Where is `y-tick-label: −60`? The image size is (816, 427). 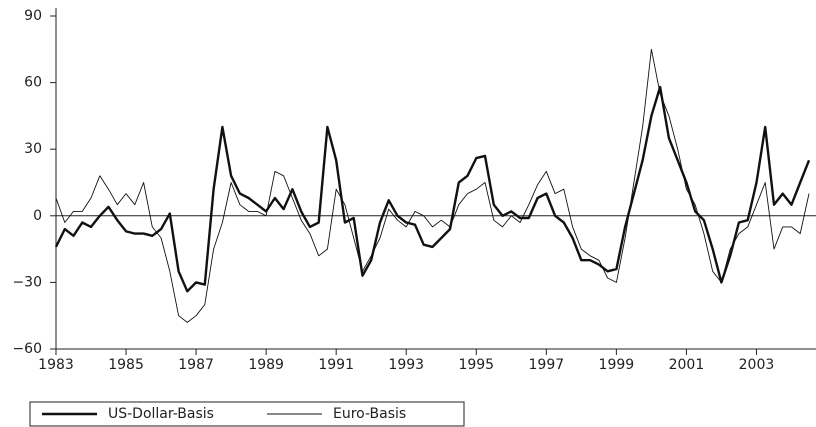 y-tick-label: −60 is located at coordinates (27, 349).